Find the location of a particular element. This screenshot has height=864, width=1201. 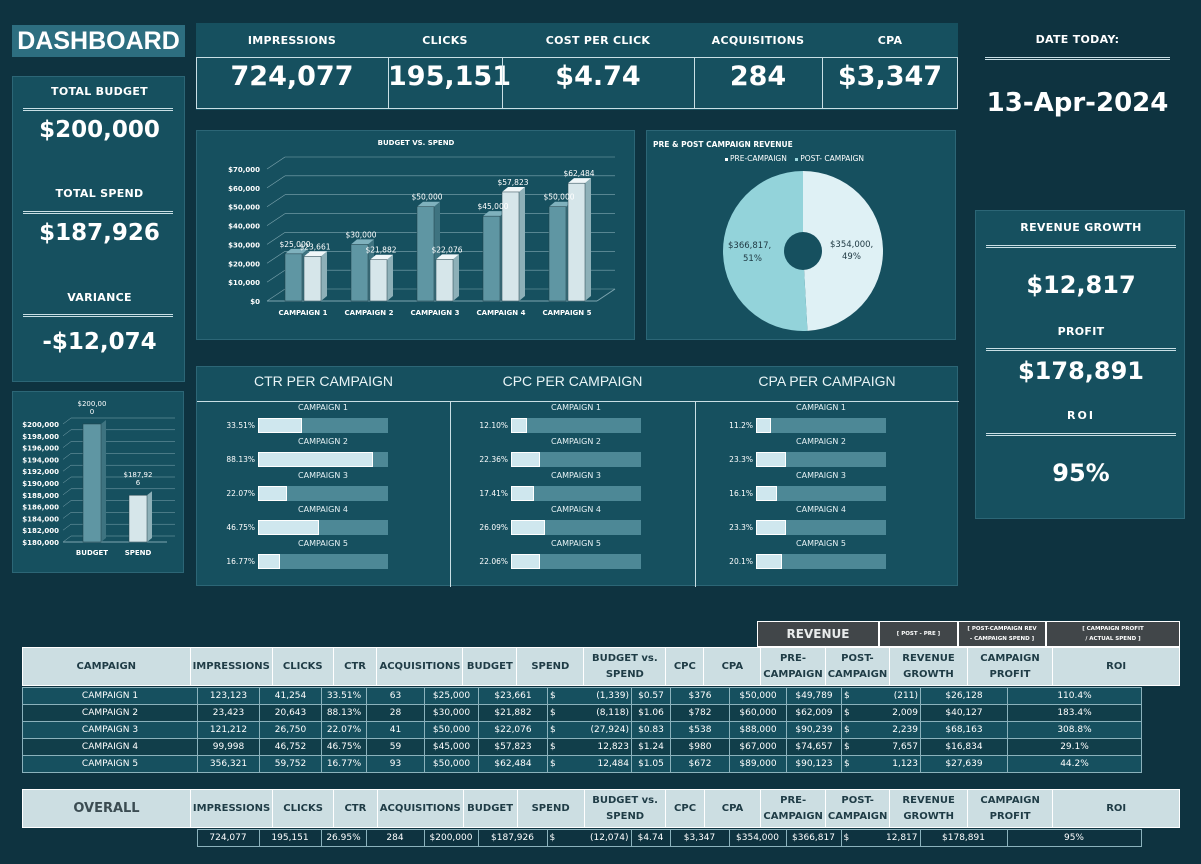

col-header: ACQUISITIONS is located at coordinates (420, 666).